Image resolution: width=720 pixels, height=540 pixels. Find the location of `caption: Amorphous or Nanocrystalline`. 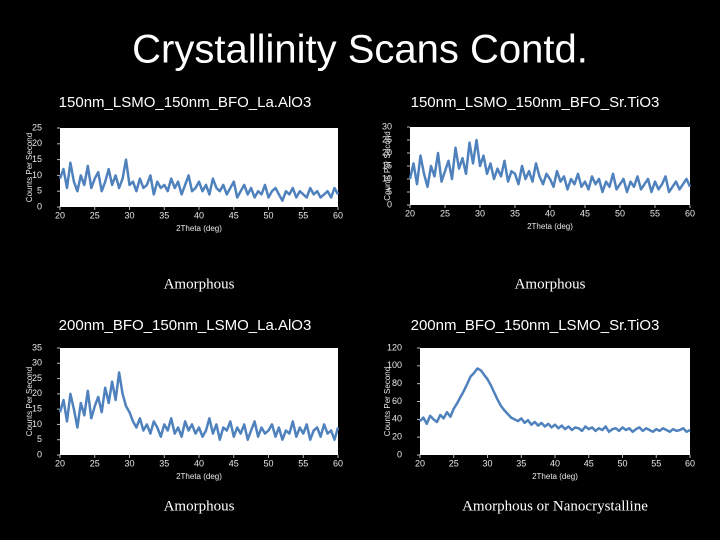

caption: Amorphous or Nanocrystalline is located at coordinates (555, 506).